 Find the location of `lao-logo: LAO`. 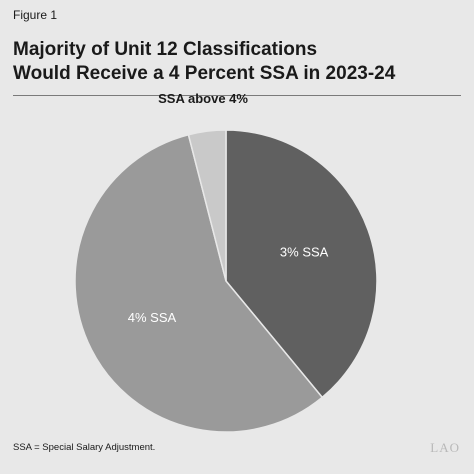

lao-logo: LAO is located at coordinates (445, 447).